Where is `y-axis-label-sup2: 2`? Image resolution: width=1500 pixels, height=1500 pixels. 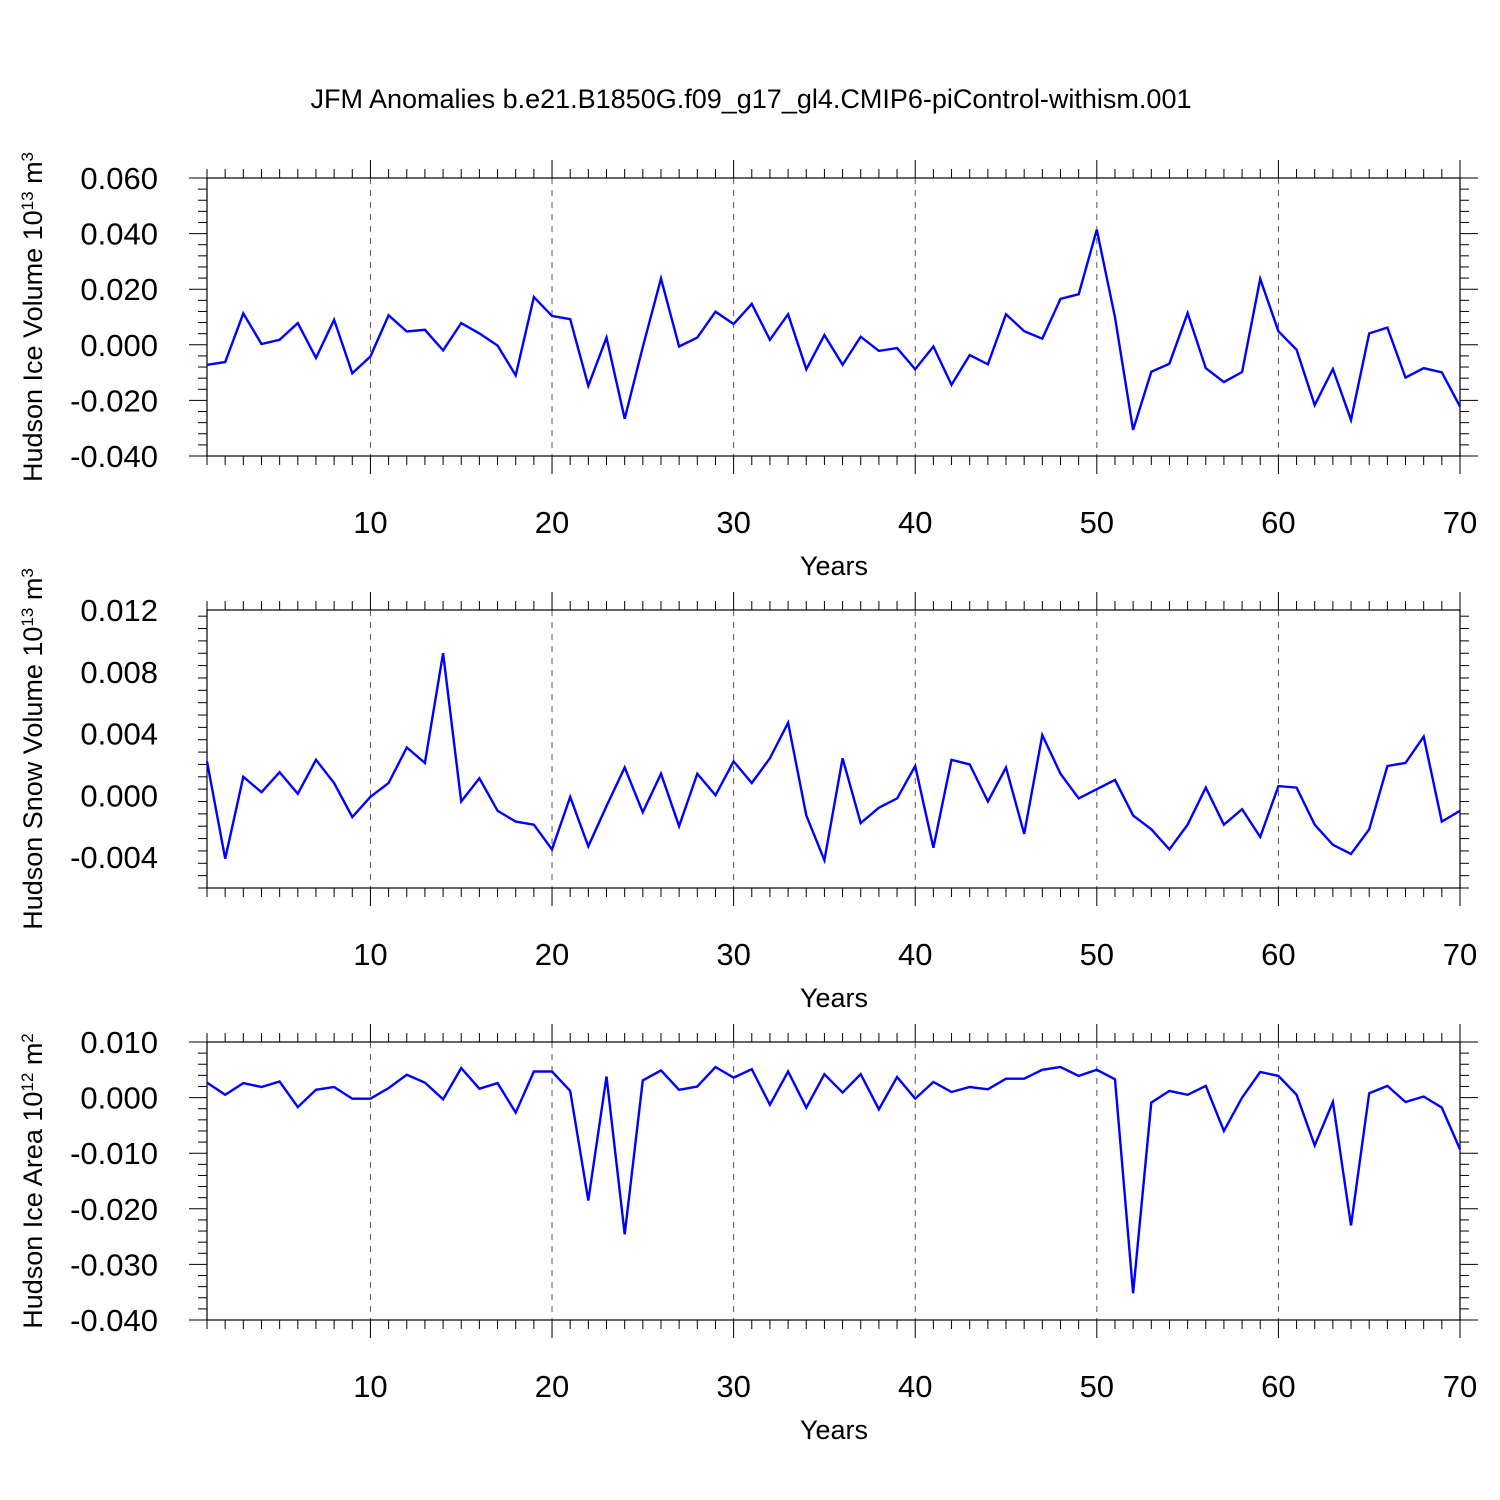
y-axis-label-sup2: 2 is located at coordinates (27, 1037).